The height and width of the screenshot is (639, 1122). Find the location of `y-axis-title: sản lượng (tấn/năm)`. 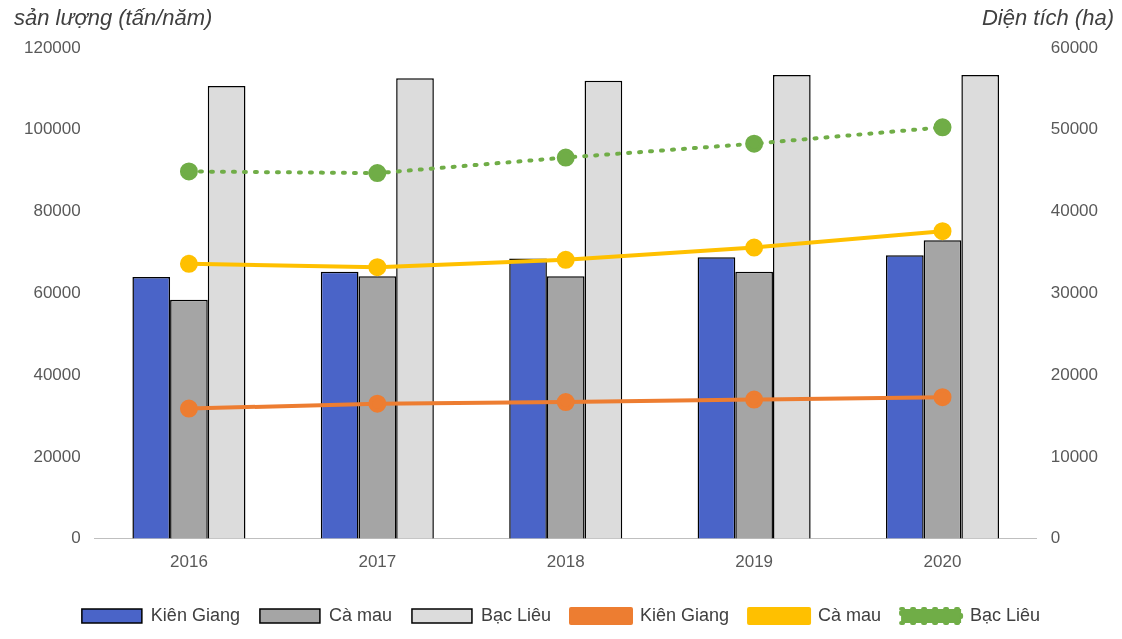

y-axis-title: sản lượng (tấn/năm) is located at coordinates (113, 18).